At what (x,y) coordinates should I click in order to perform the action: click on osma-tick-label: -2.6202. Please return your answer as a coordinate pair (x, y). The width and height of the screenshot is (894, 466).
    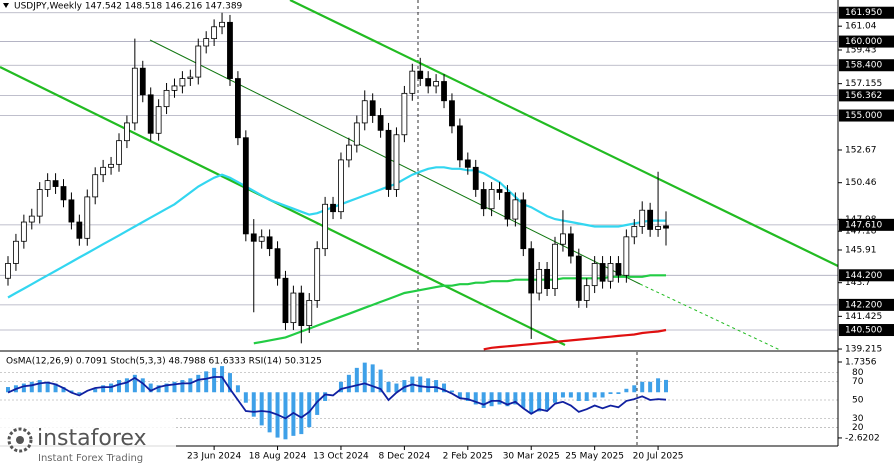
    Looking at the image, I should click on (862, 438).